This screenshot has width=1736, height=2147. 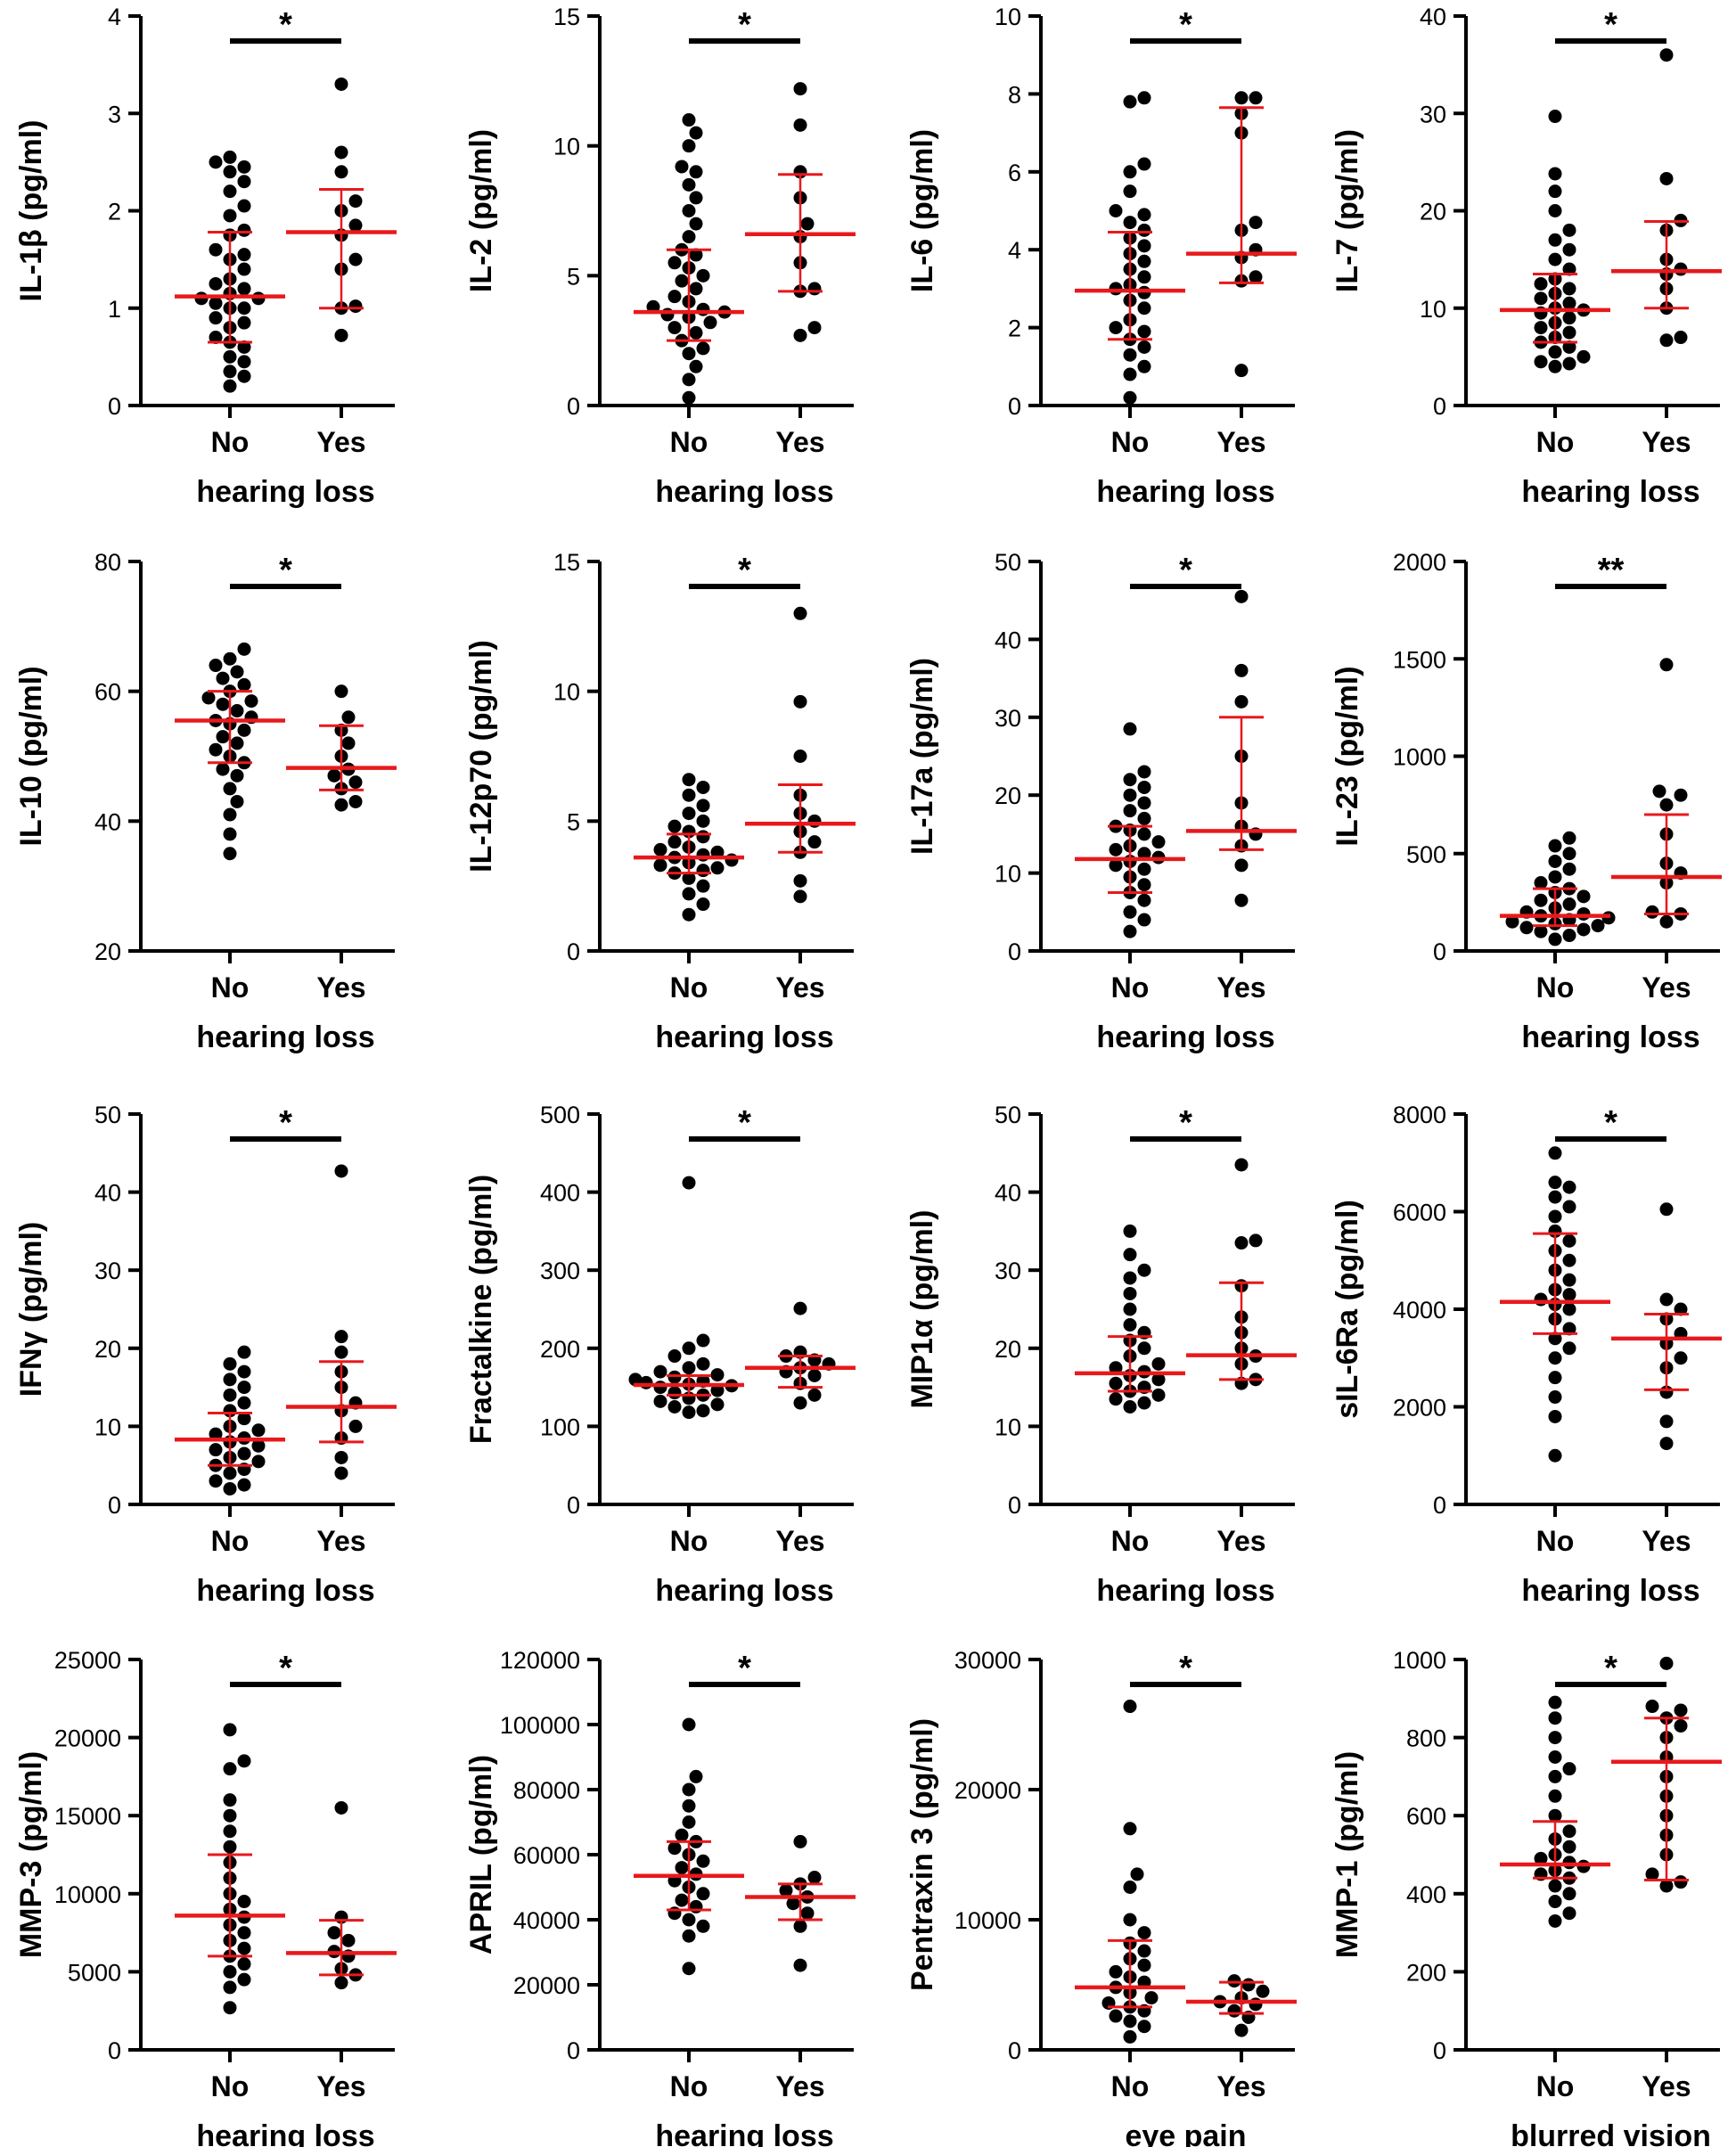 What do you see at coordinates (1526, 256) in the screenshot?
I see `panel-4: 0 10 20 30 40 No Yes hearing loss IL-7 (pg/ml) *` at bounding box center [1526, 256].